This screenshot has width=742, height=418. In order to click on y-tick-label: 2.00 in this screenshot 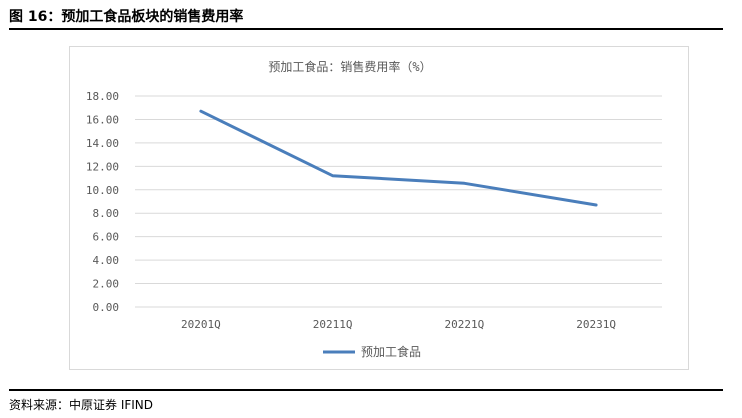, I will do `click(106, 284)`.